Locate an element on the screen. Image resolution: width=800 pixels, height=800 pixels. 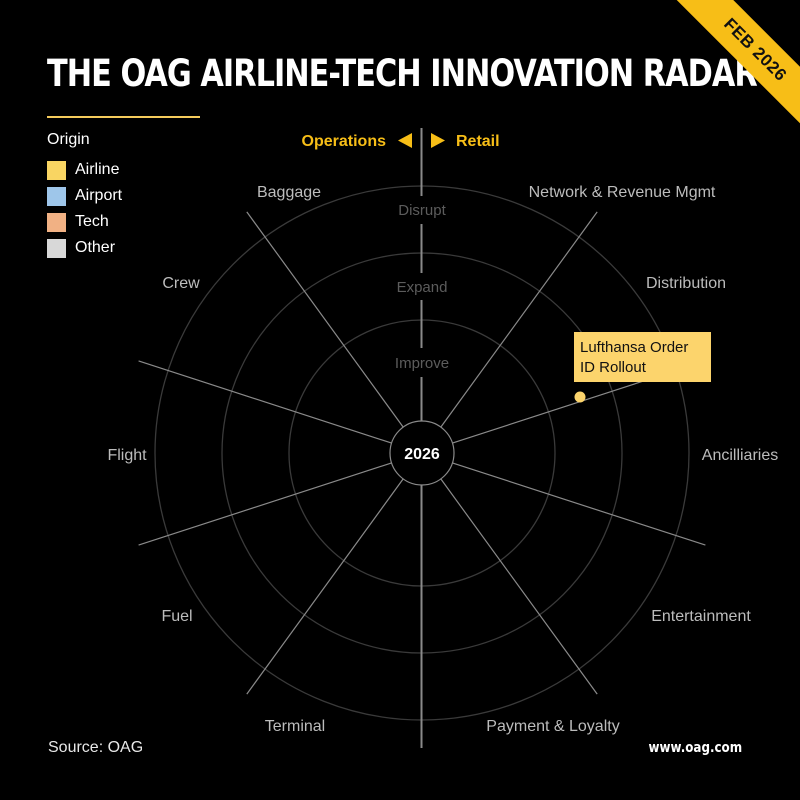
website-url: www.oag.com is located at coordinates (695, 748).